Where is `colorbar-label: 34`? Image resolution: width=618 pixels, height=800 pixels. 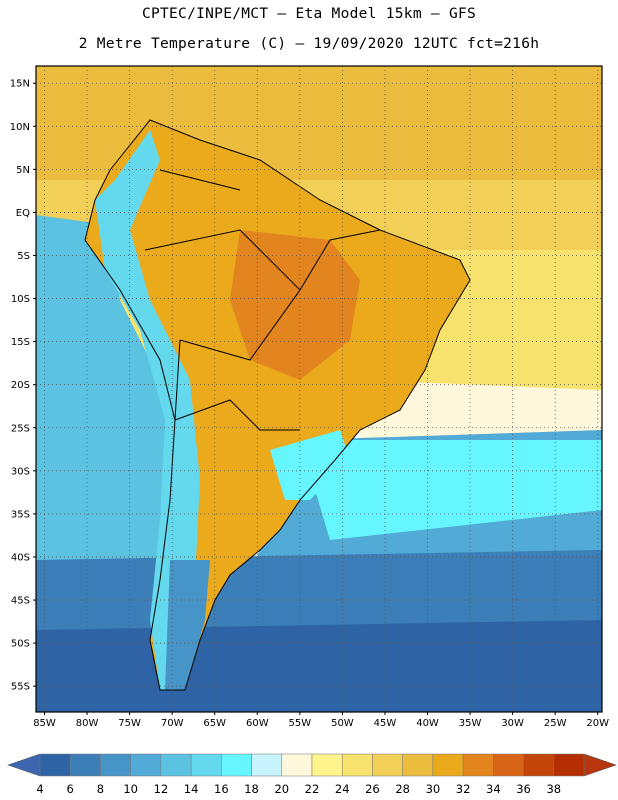 colorbar-label: 34 is located at coordinates (493, 789).